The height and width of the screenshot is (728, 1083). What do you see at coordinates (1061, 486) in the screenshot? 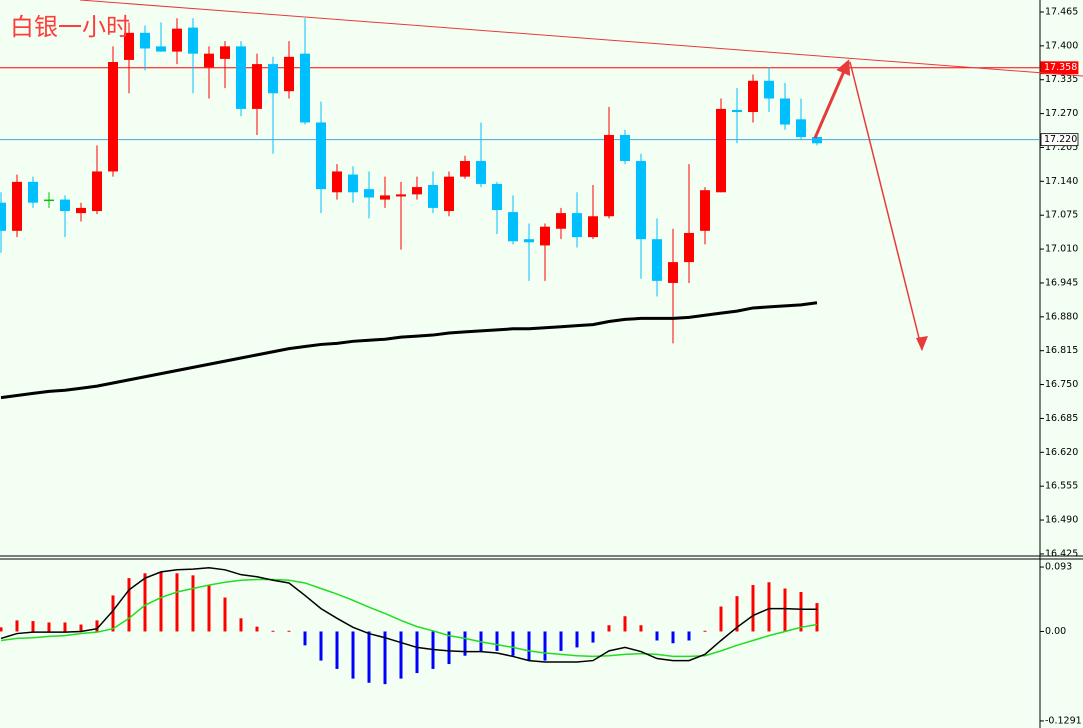
I see `y-tick-label: 16.555` at bounding box center [1061, 486].